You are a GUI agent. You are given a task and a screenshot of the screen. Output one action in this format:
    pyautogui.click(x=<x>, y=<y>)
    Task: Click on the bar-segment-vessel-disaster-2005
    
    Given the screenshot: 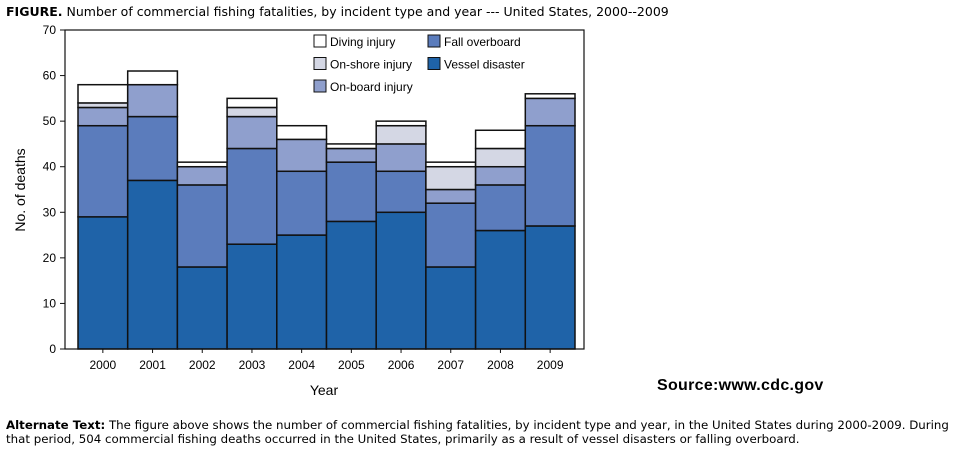 What is the action you would take?
    pyautogui.click(x=351, y=285)
    